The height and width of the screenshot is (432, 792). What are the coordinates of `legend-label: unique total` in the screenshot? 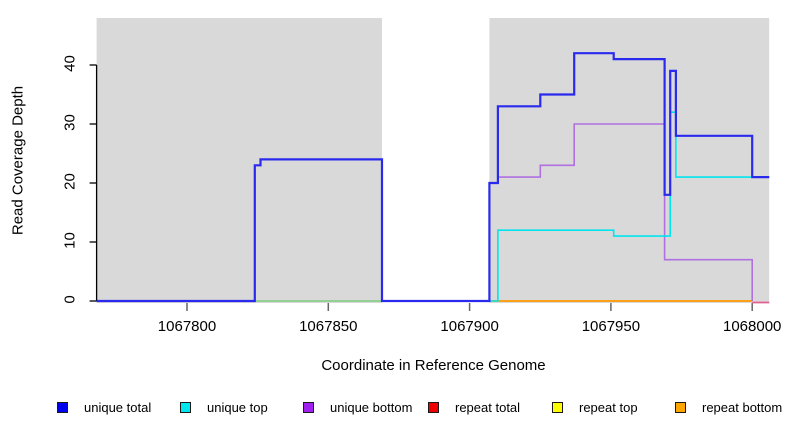 It's located at (118, 407).